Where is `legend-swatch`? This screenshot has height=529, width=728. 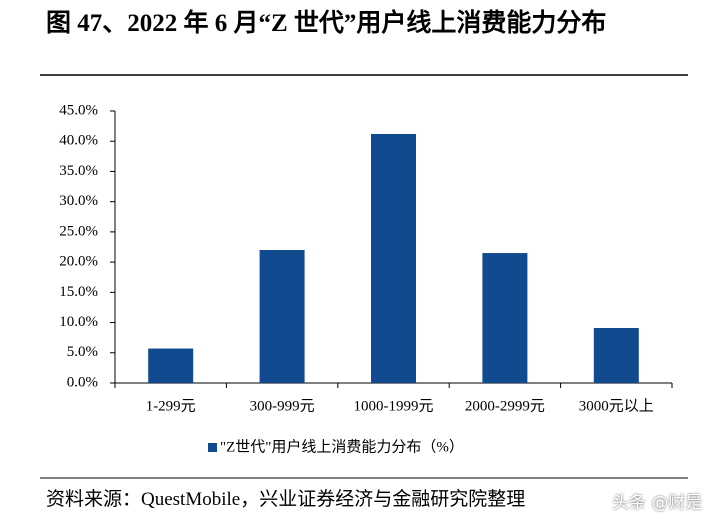 legend-swatch is located at coordinates (212, 447).